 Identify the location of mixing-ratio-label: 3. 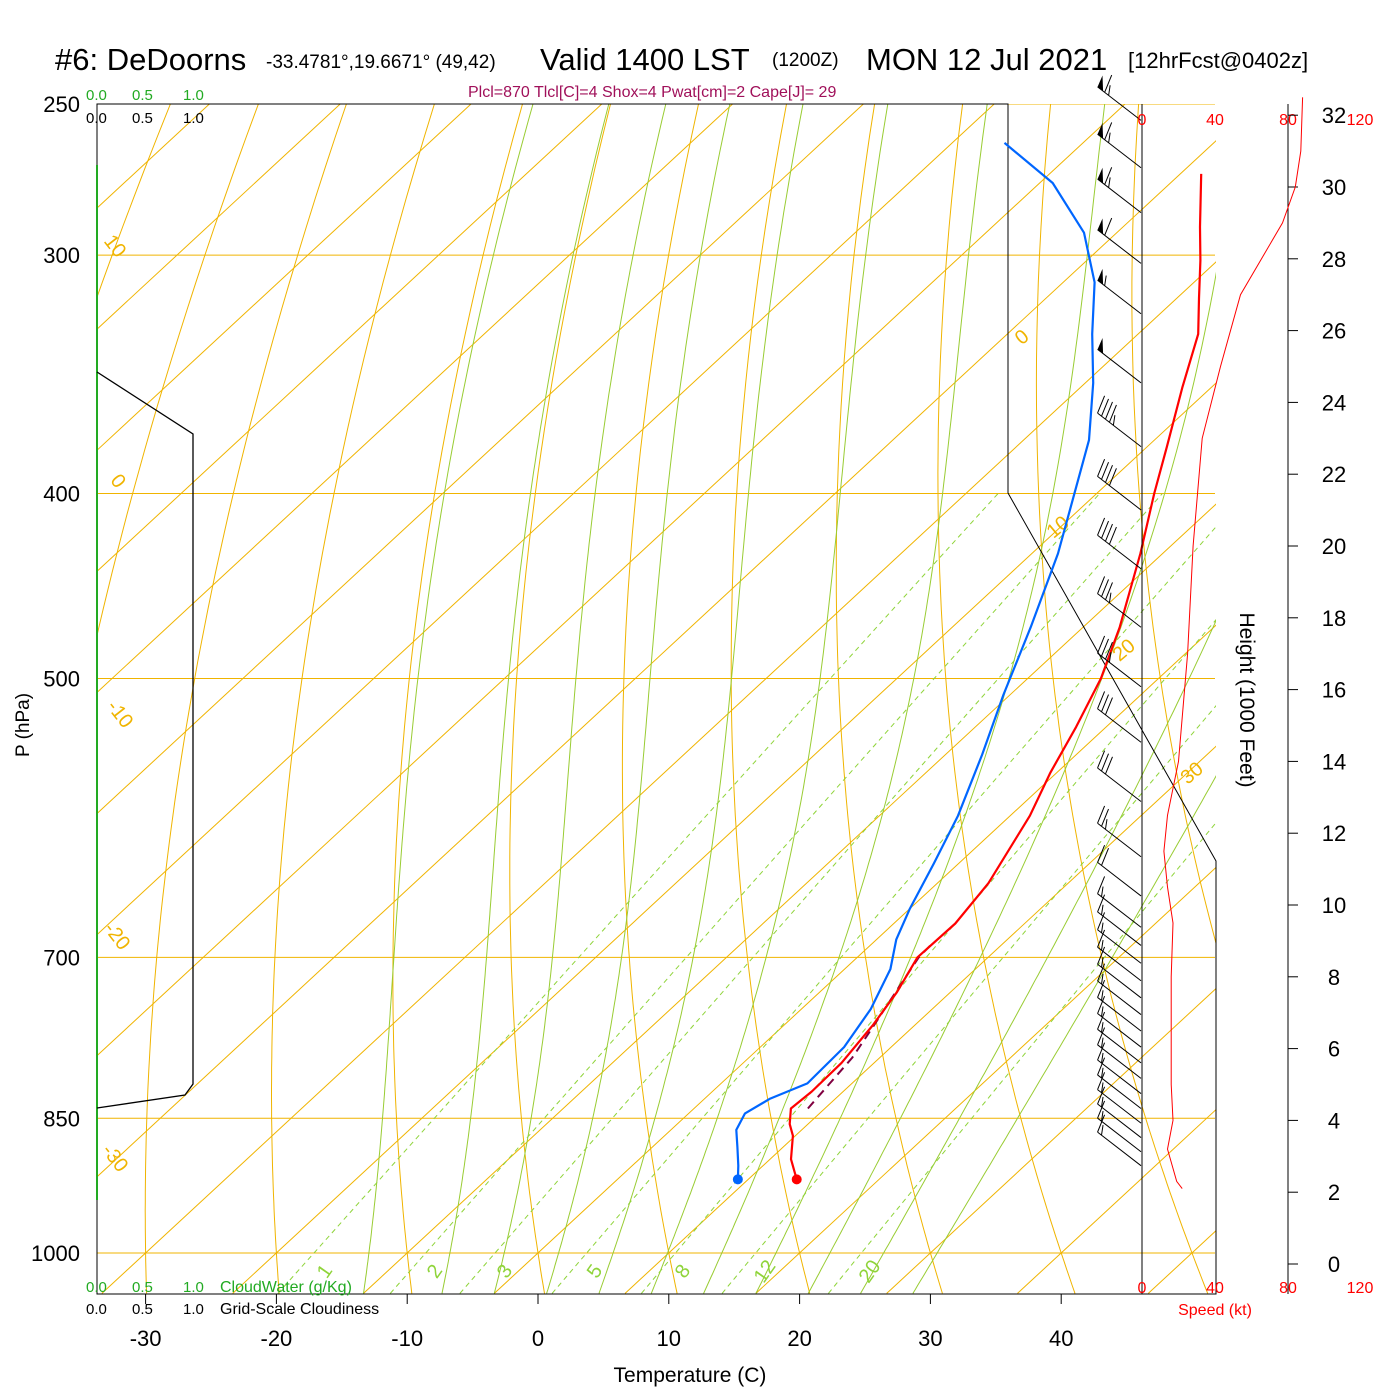
(505, 1272).